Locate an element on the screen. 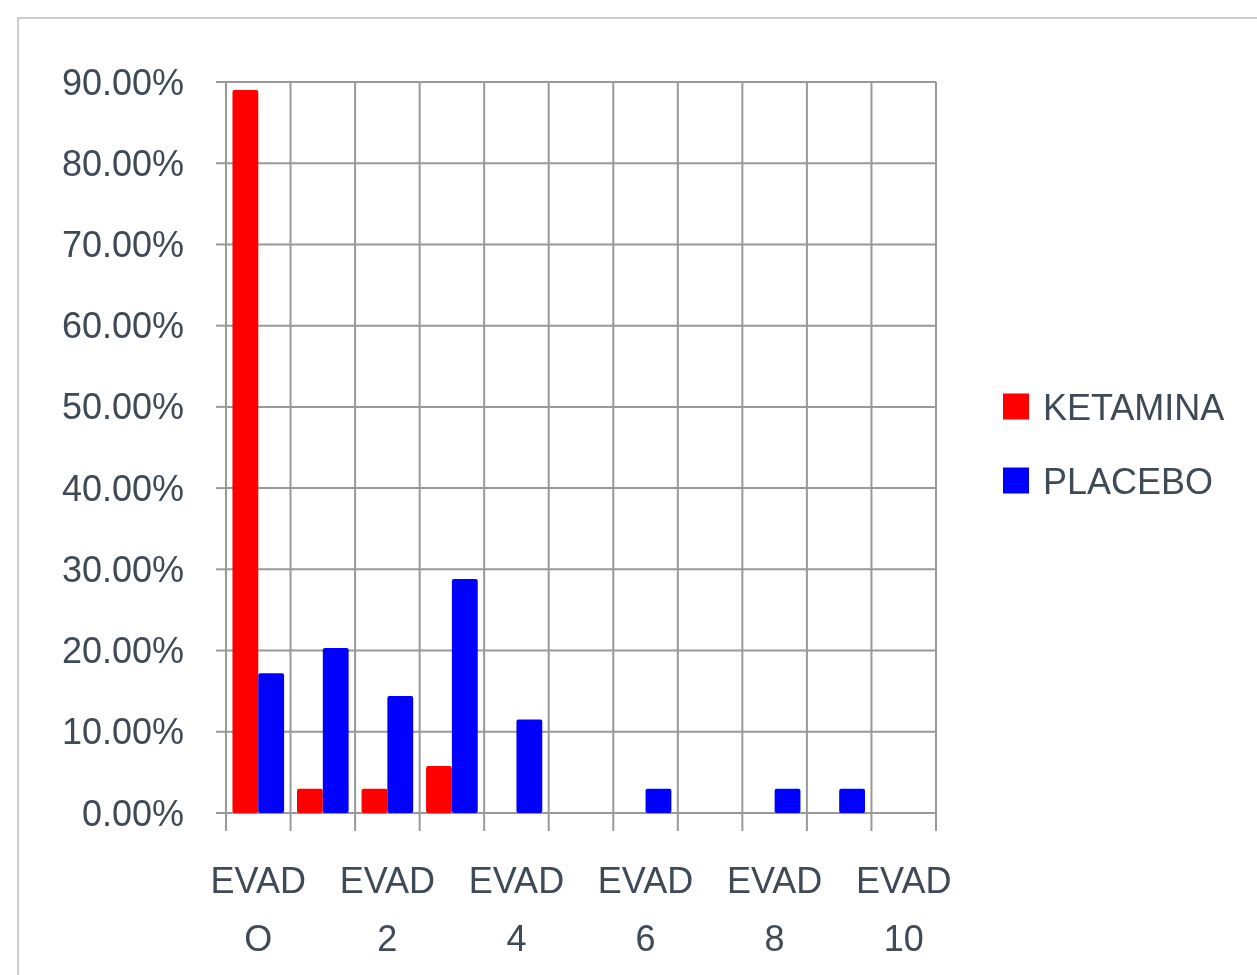 This screenshot has width=1257, height=975. legend-label: KETAMINA is located at coordinates (1134, 408).